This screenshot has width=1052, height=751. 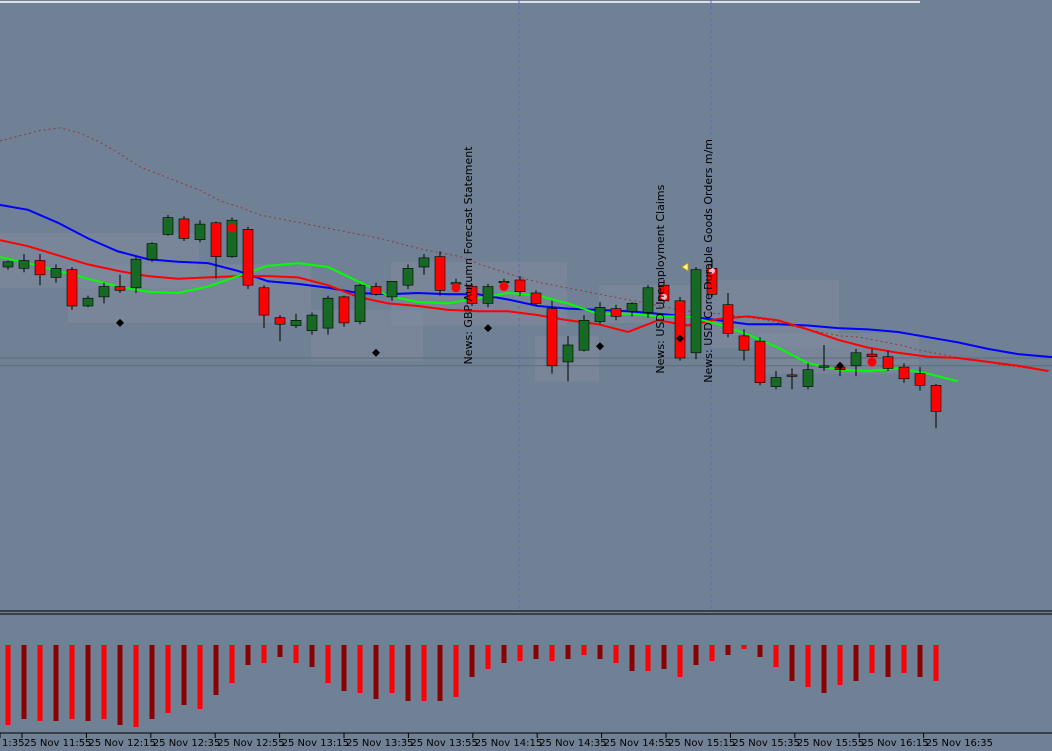 I want to click on price-horizontal-lines, so click(x=526, y=362).